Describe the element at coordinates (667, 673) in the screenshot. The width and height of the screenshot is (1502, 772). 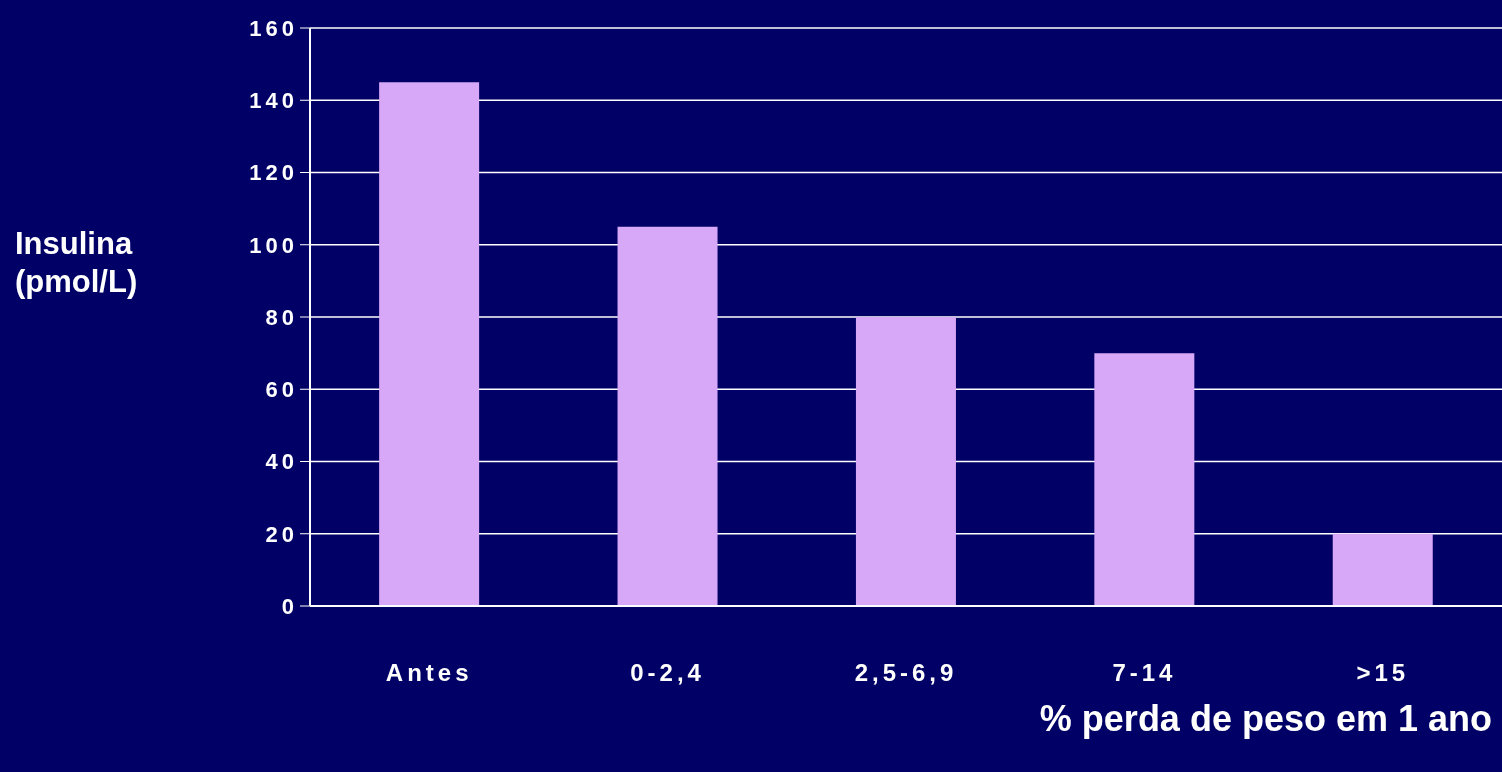
I see `x-tick-label: 0-2,4` at that location.